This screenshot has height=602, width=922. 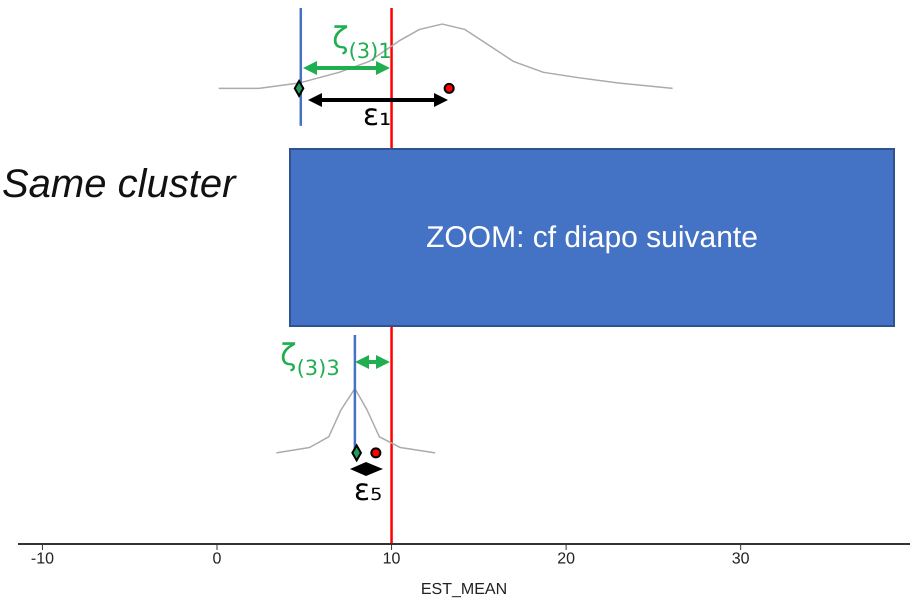 What do you see at coordinates (741, 559) in the screenshot?
I see `x-tick-label: 30` at bounding box center [741, 559].